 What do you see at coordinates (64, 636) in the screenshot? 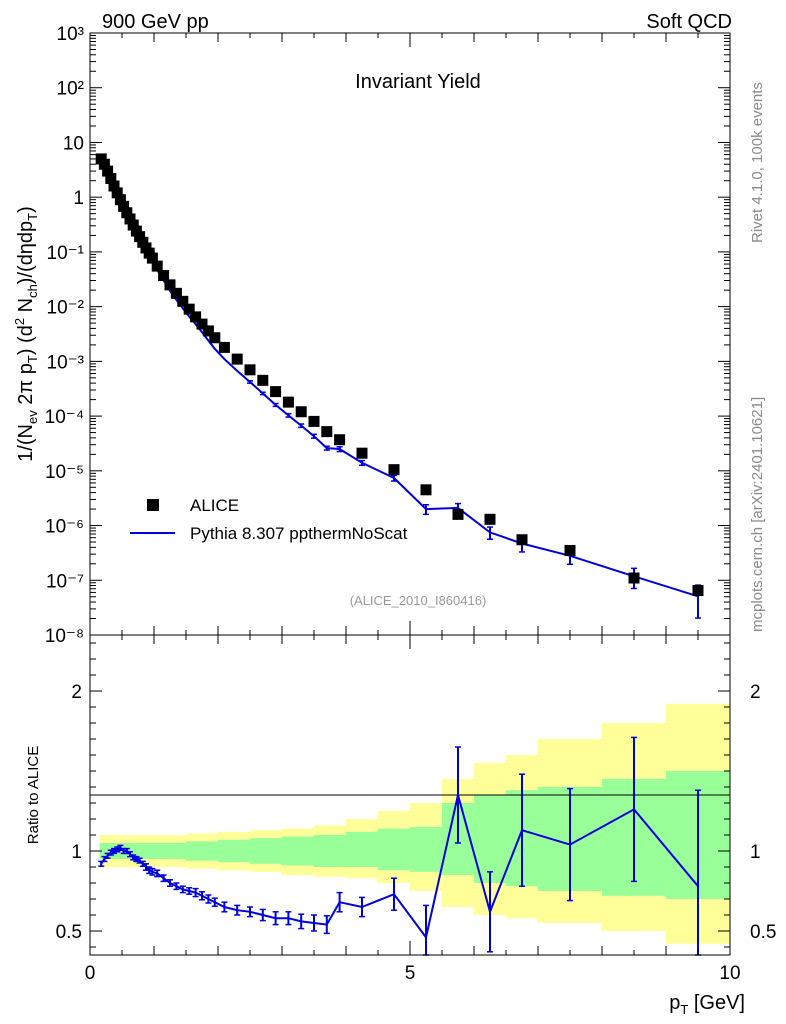
I see `main-ytick-label: 10⁻⁸` at bounding box center [64, 636].